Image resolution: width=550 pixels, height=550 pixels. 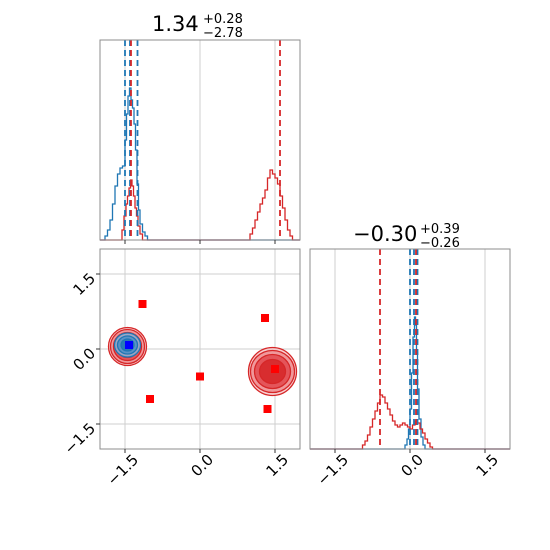 I want to click on title-param-1-plus: +0.28, so click(x=223, y=19).